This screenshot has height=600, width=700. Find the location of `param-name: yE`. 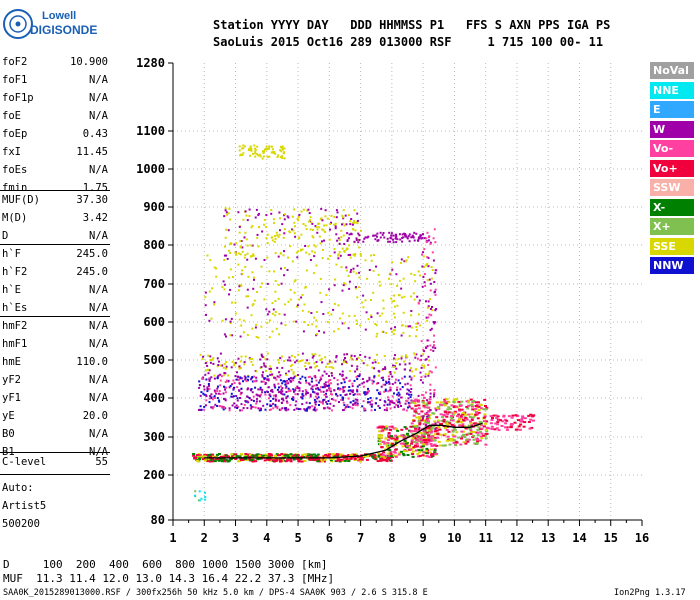

param-name: yE is located at coordinates (8, 416).